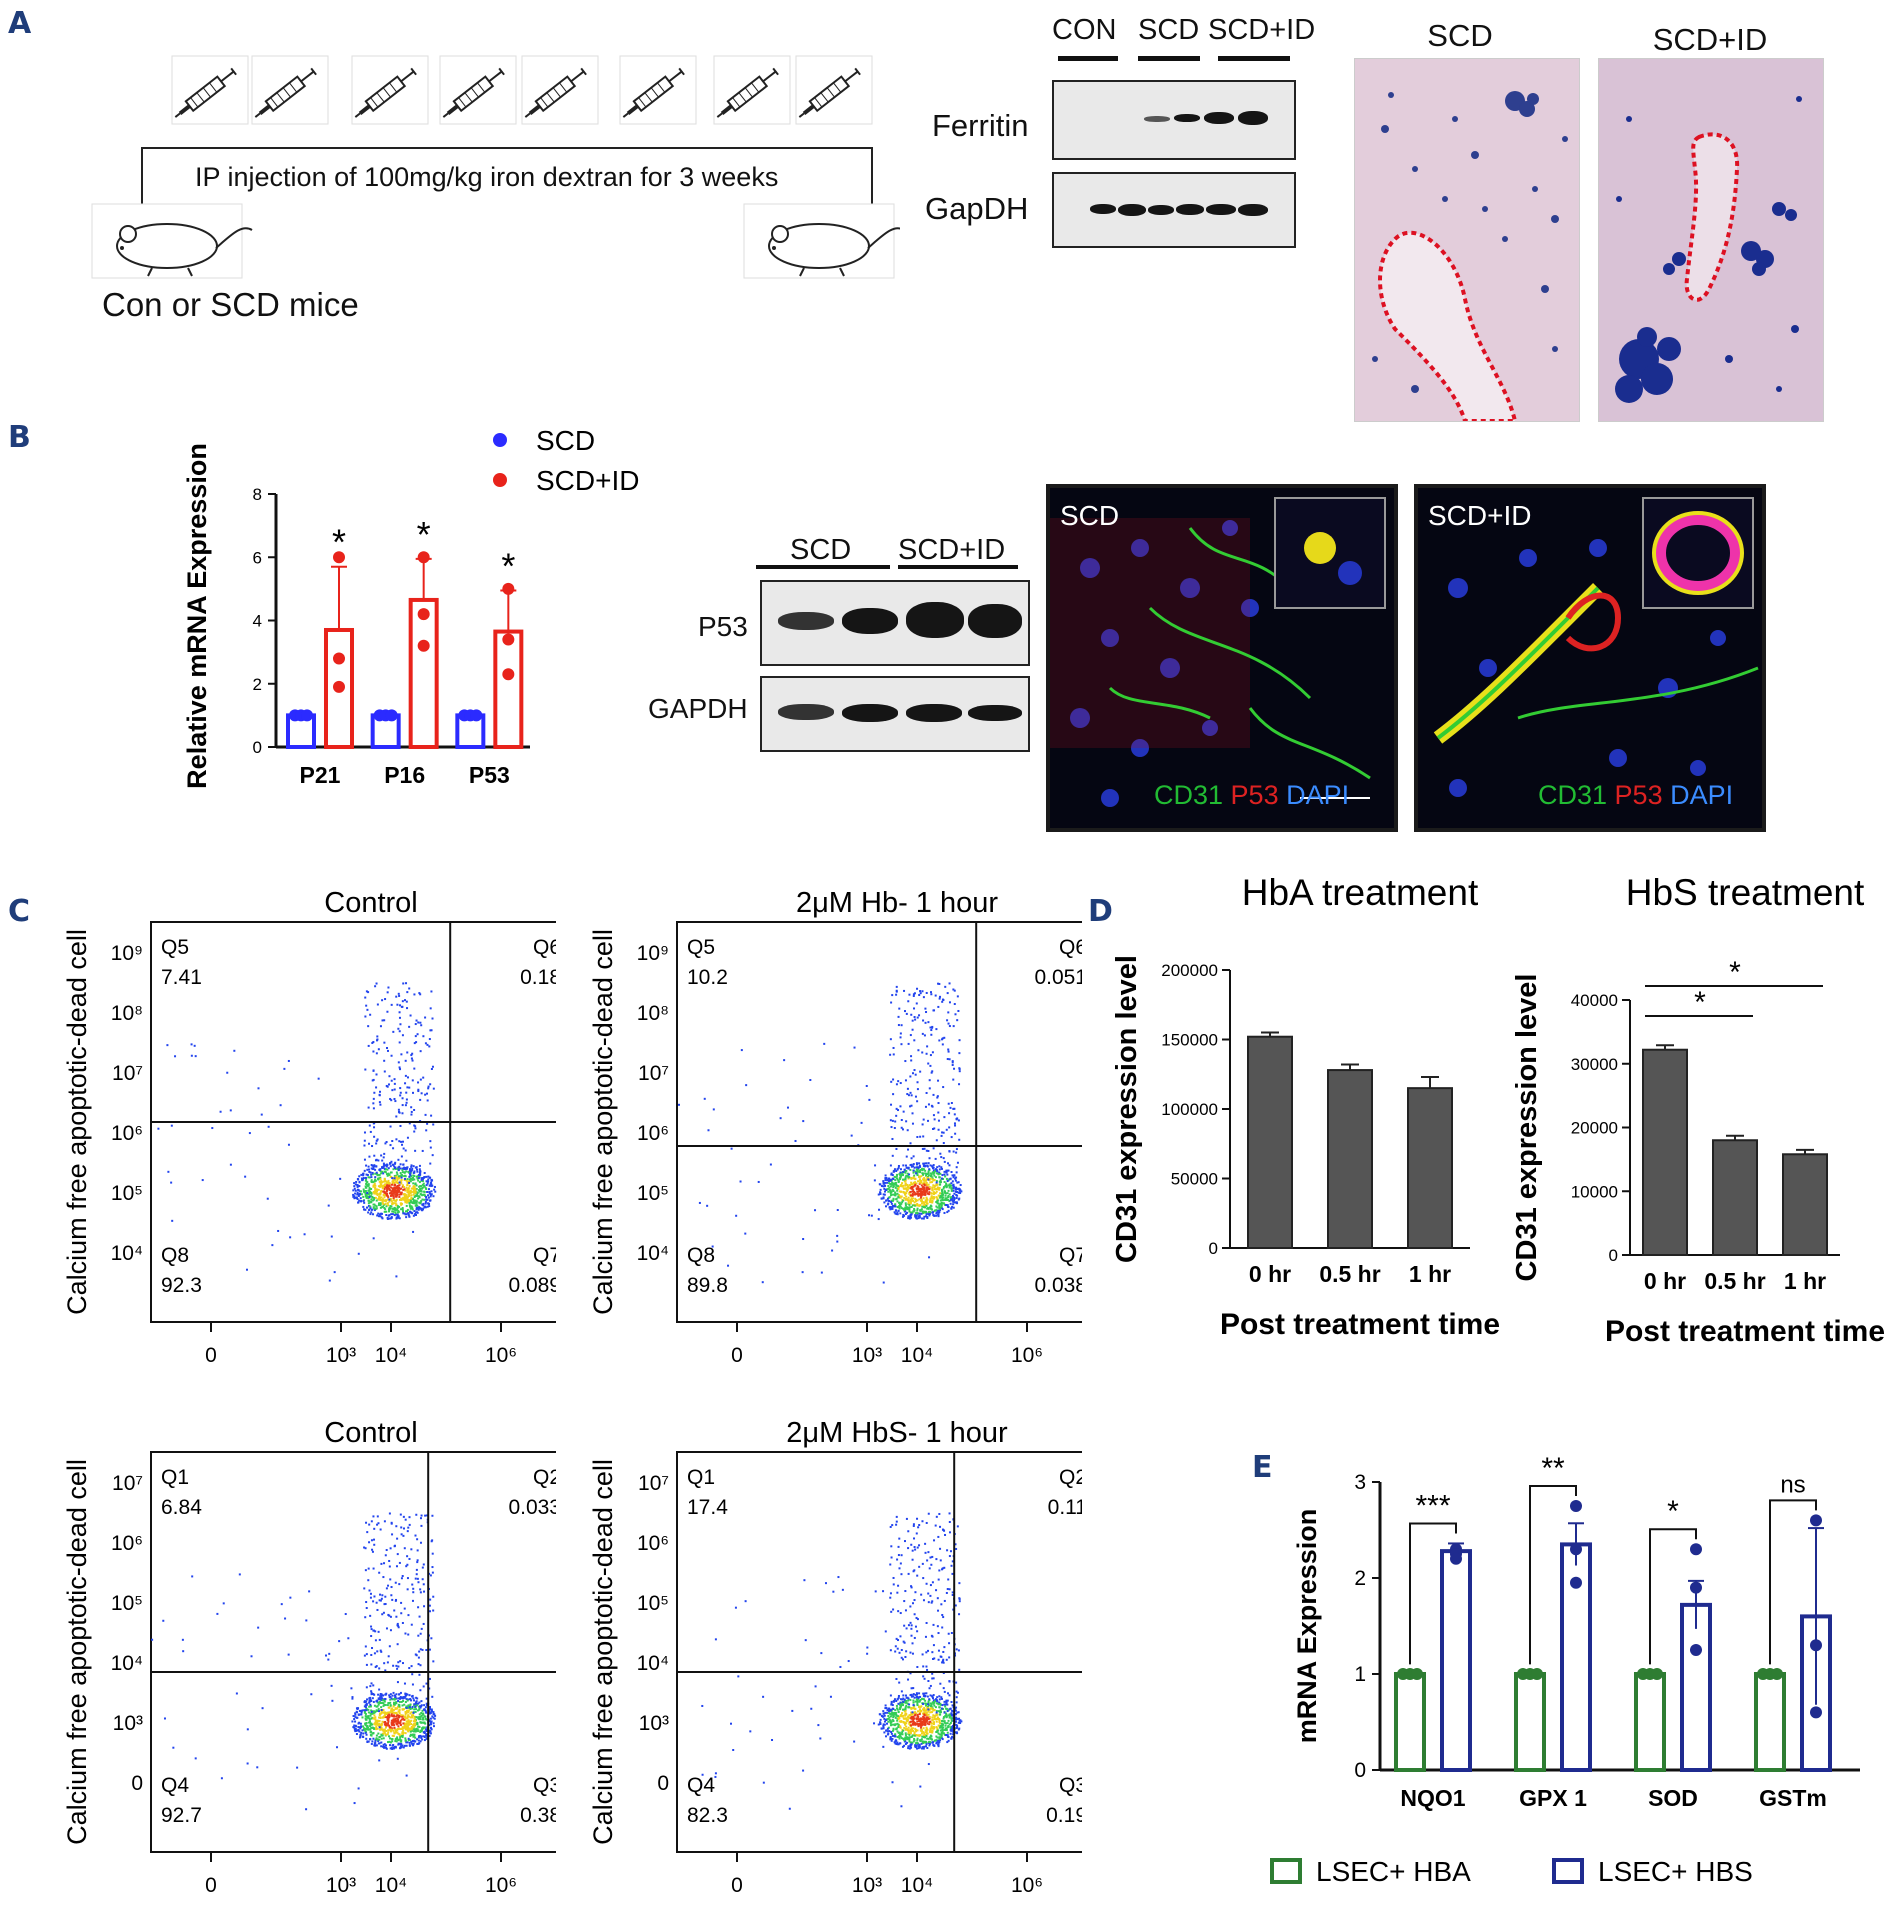 Image resolution: width=1900 pixels, height=1910 pixels. I want to click on chart-d-hbs-xlabel: Post treatment time, so click(1745, 1331).